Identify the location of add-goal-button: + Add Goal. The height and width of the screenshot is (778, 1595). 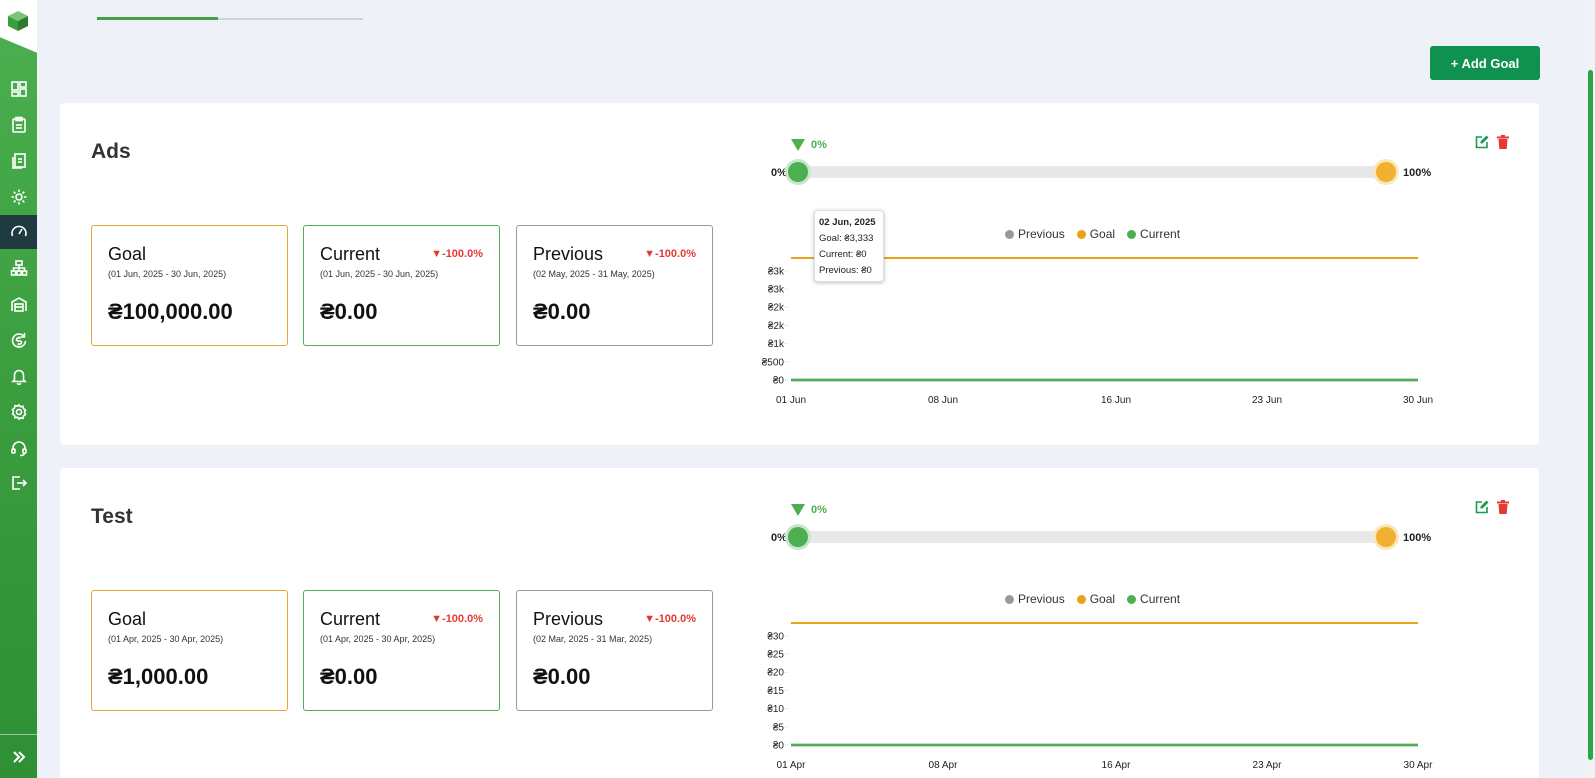
(1485, 63).